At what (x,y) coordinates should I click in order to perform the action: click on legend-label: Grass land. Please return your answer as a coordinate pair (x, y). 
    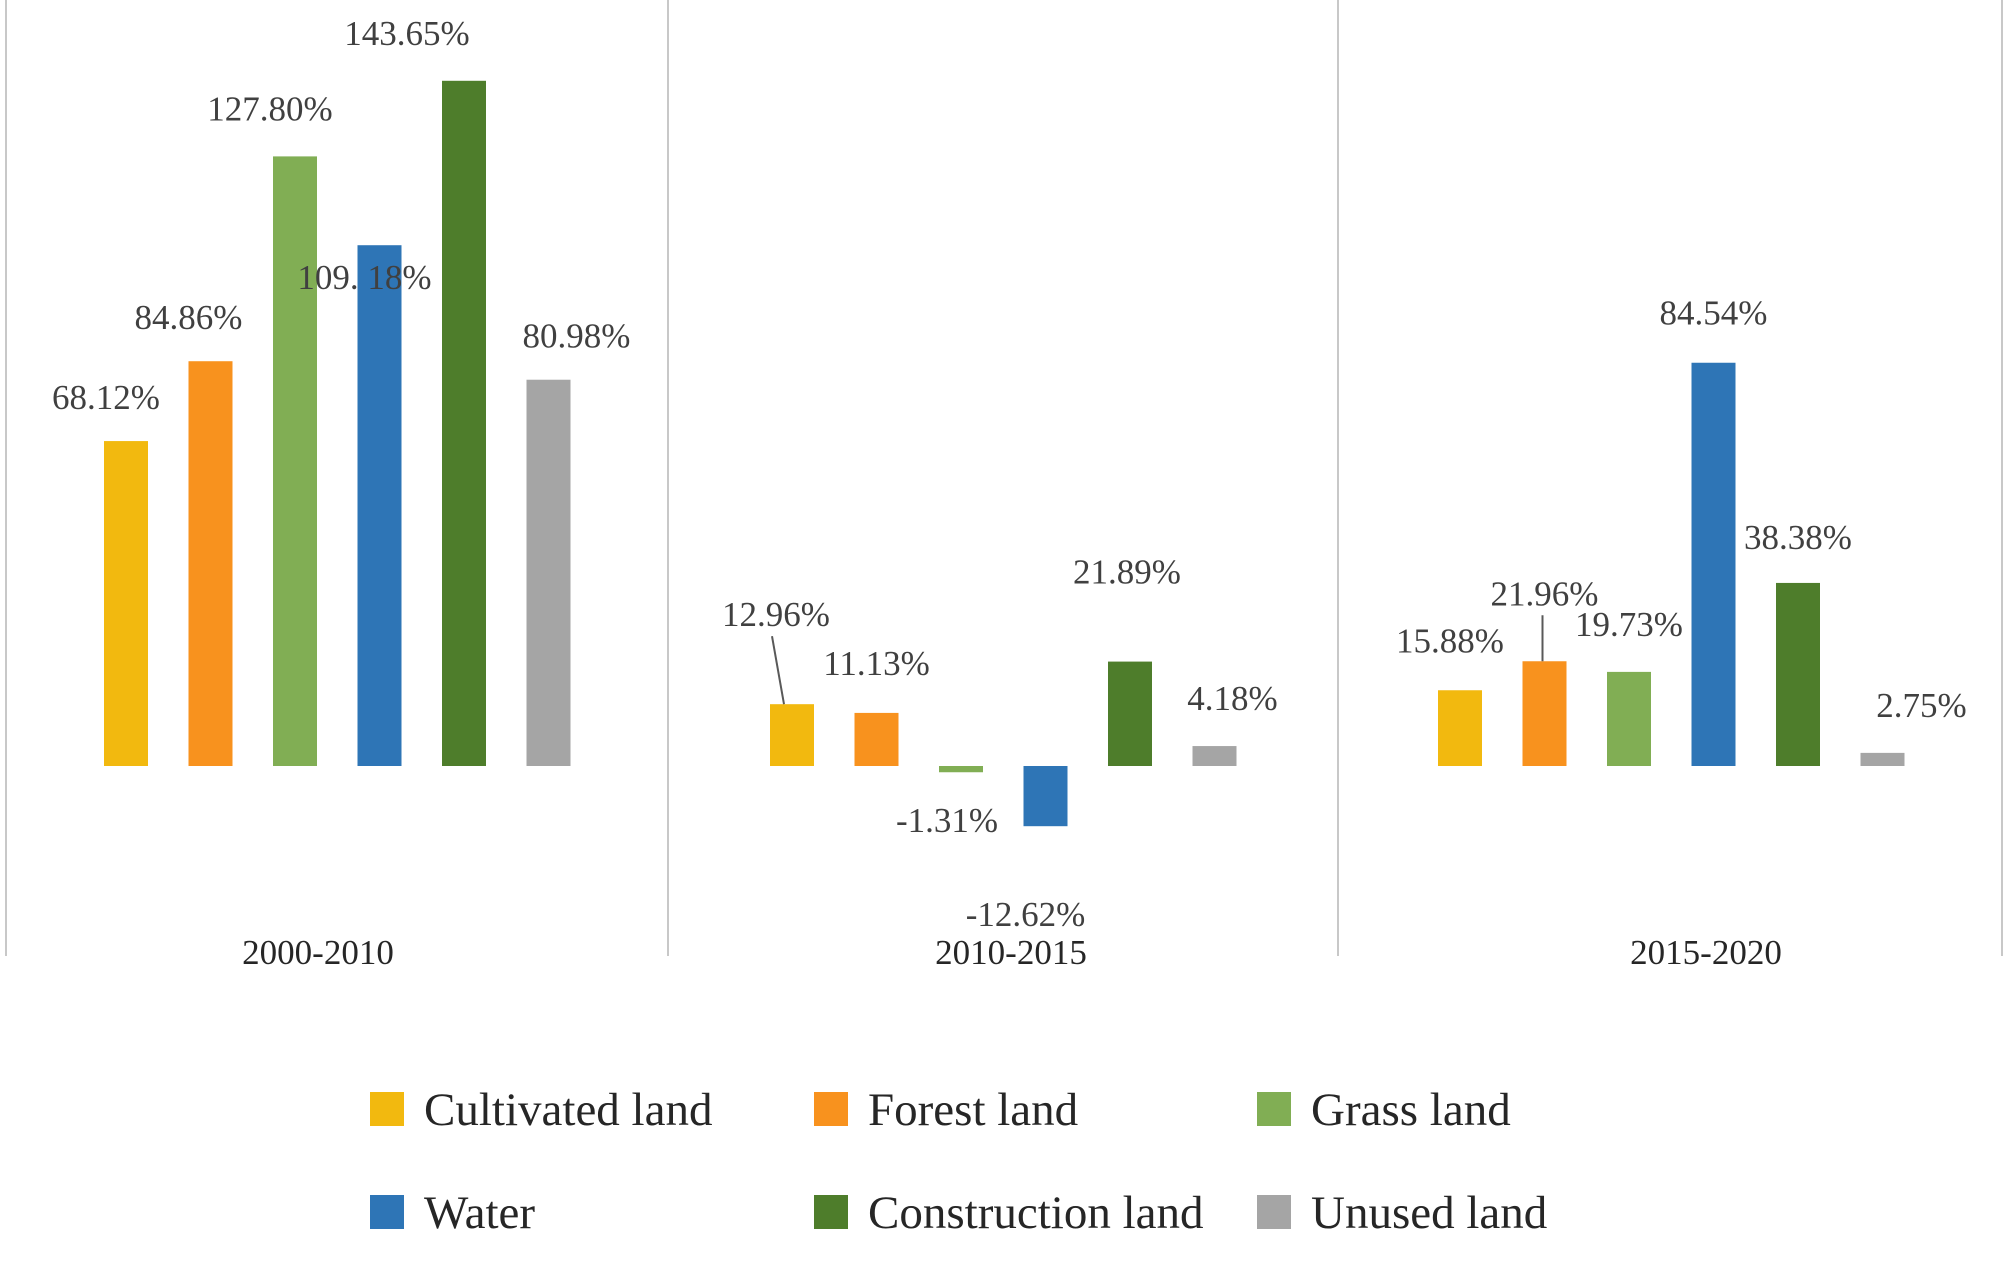
    Looking at the image, I should click on (1411, 1110).